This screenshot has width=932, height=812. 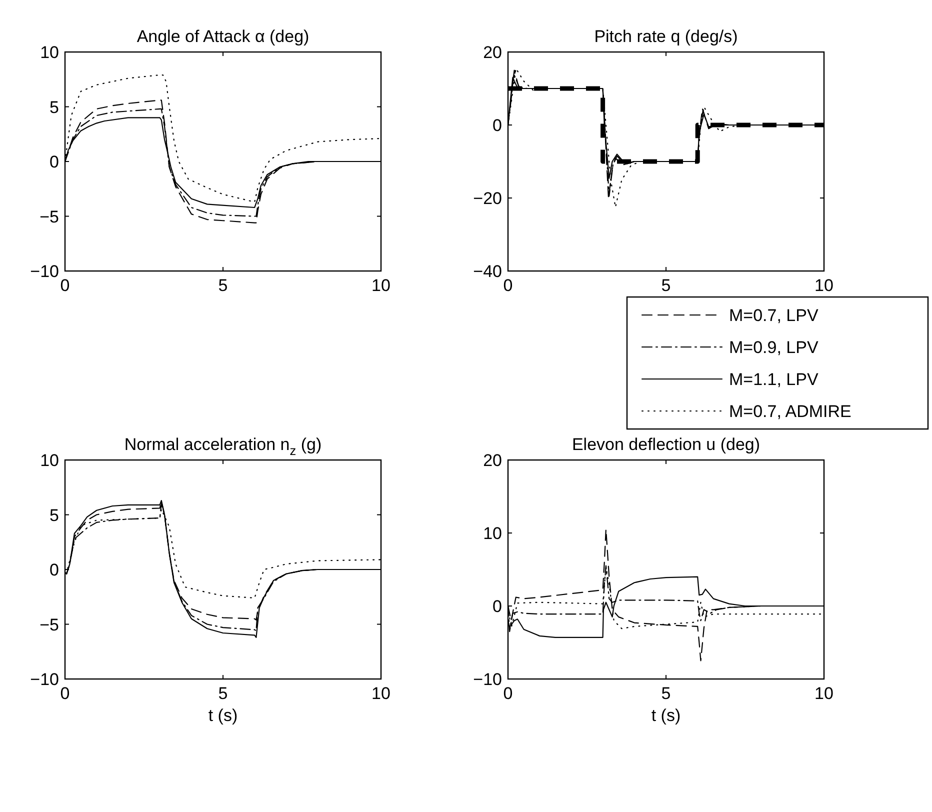 I want to click on y-tick-label: −40, so click(x=487, y=271).